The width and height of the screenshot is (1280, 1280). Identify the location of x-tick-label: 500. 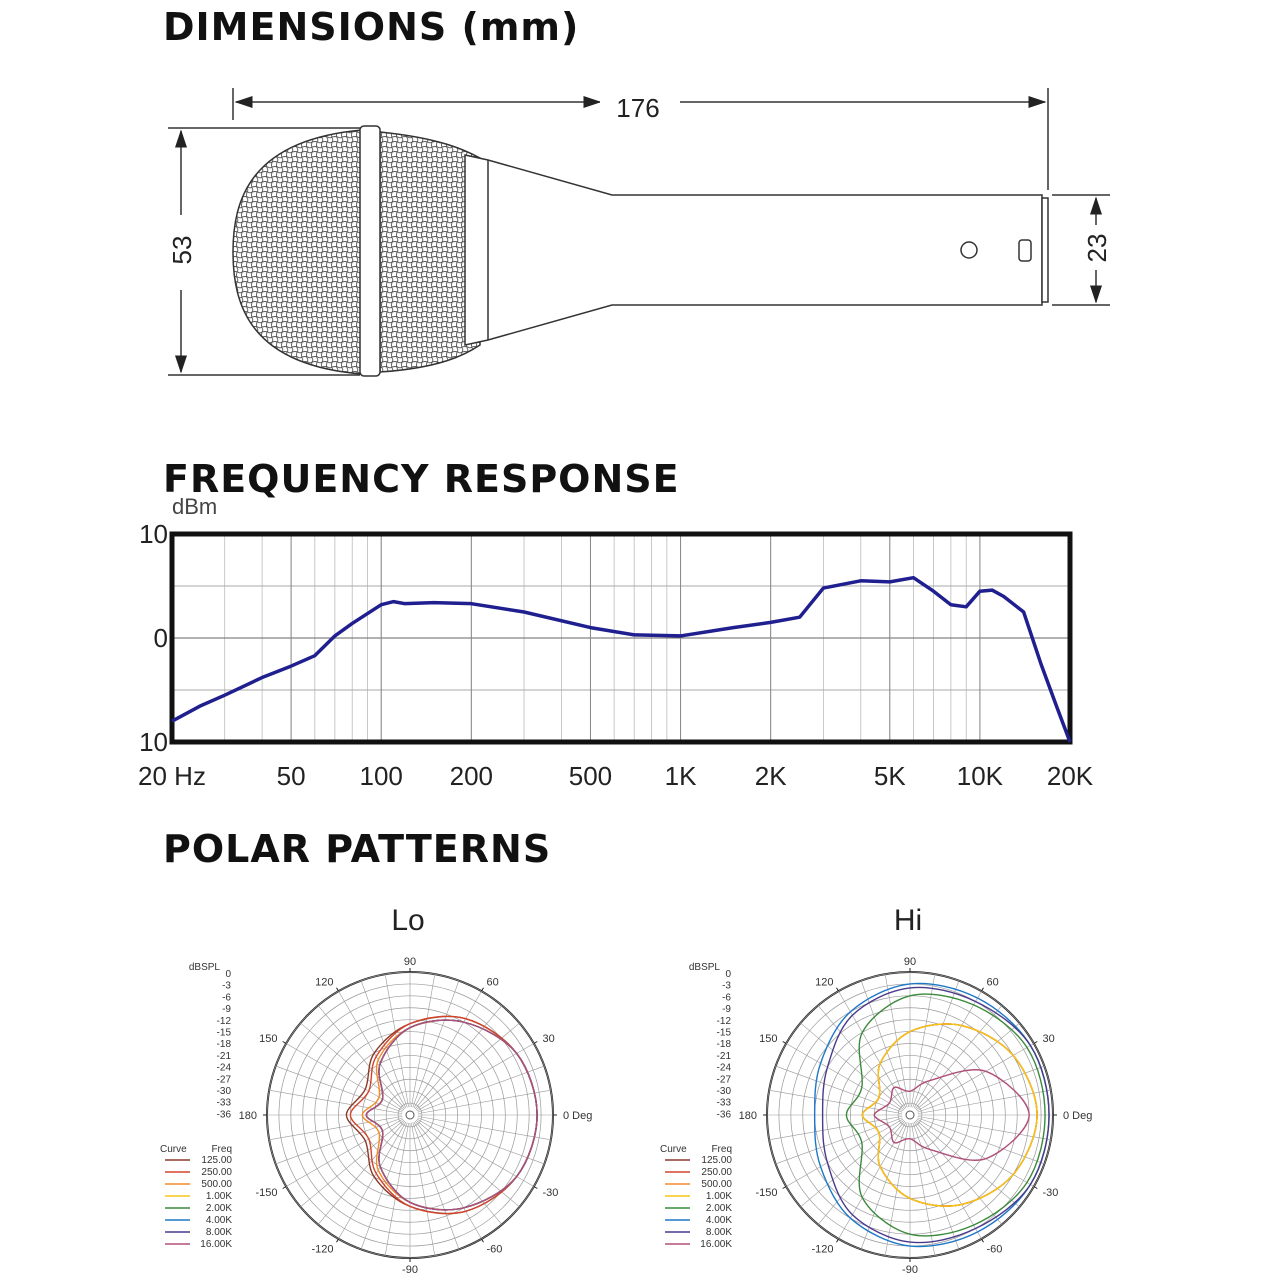
(590, 776).